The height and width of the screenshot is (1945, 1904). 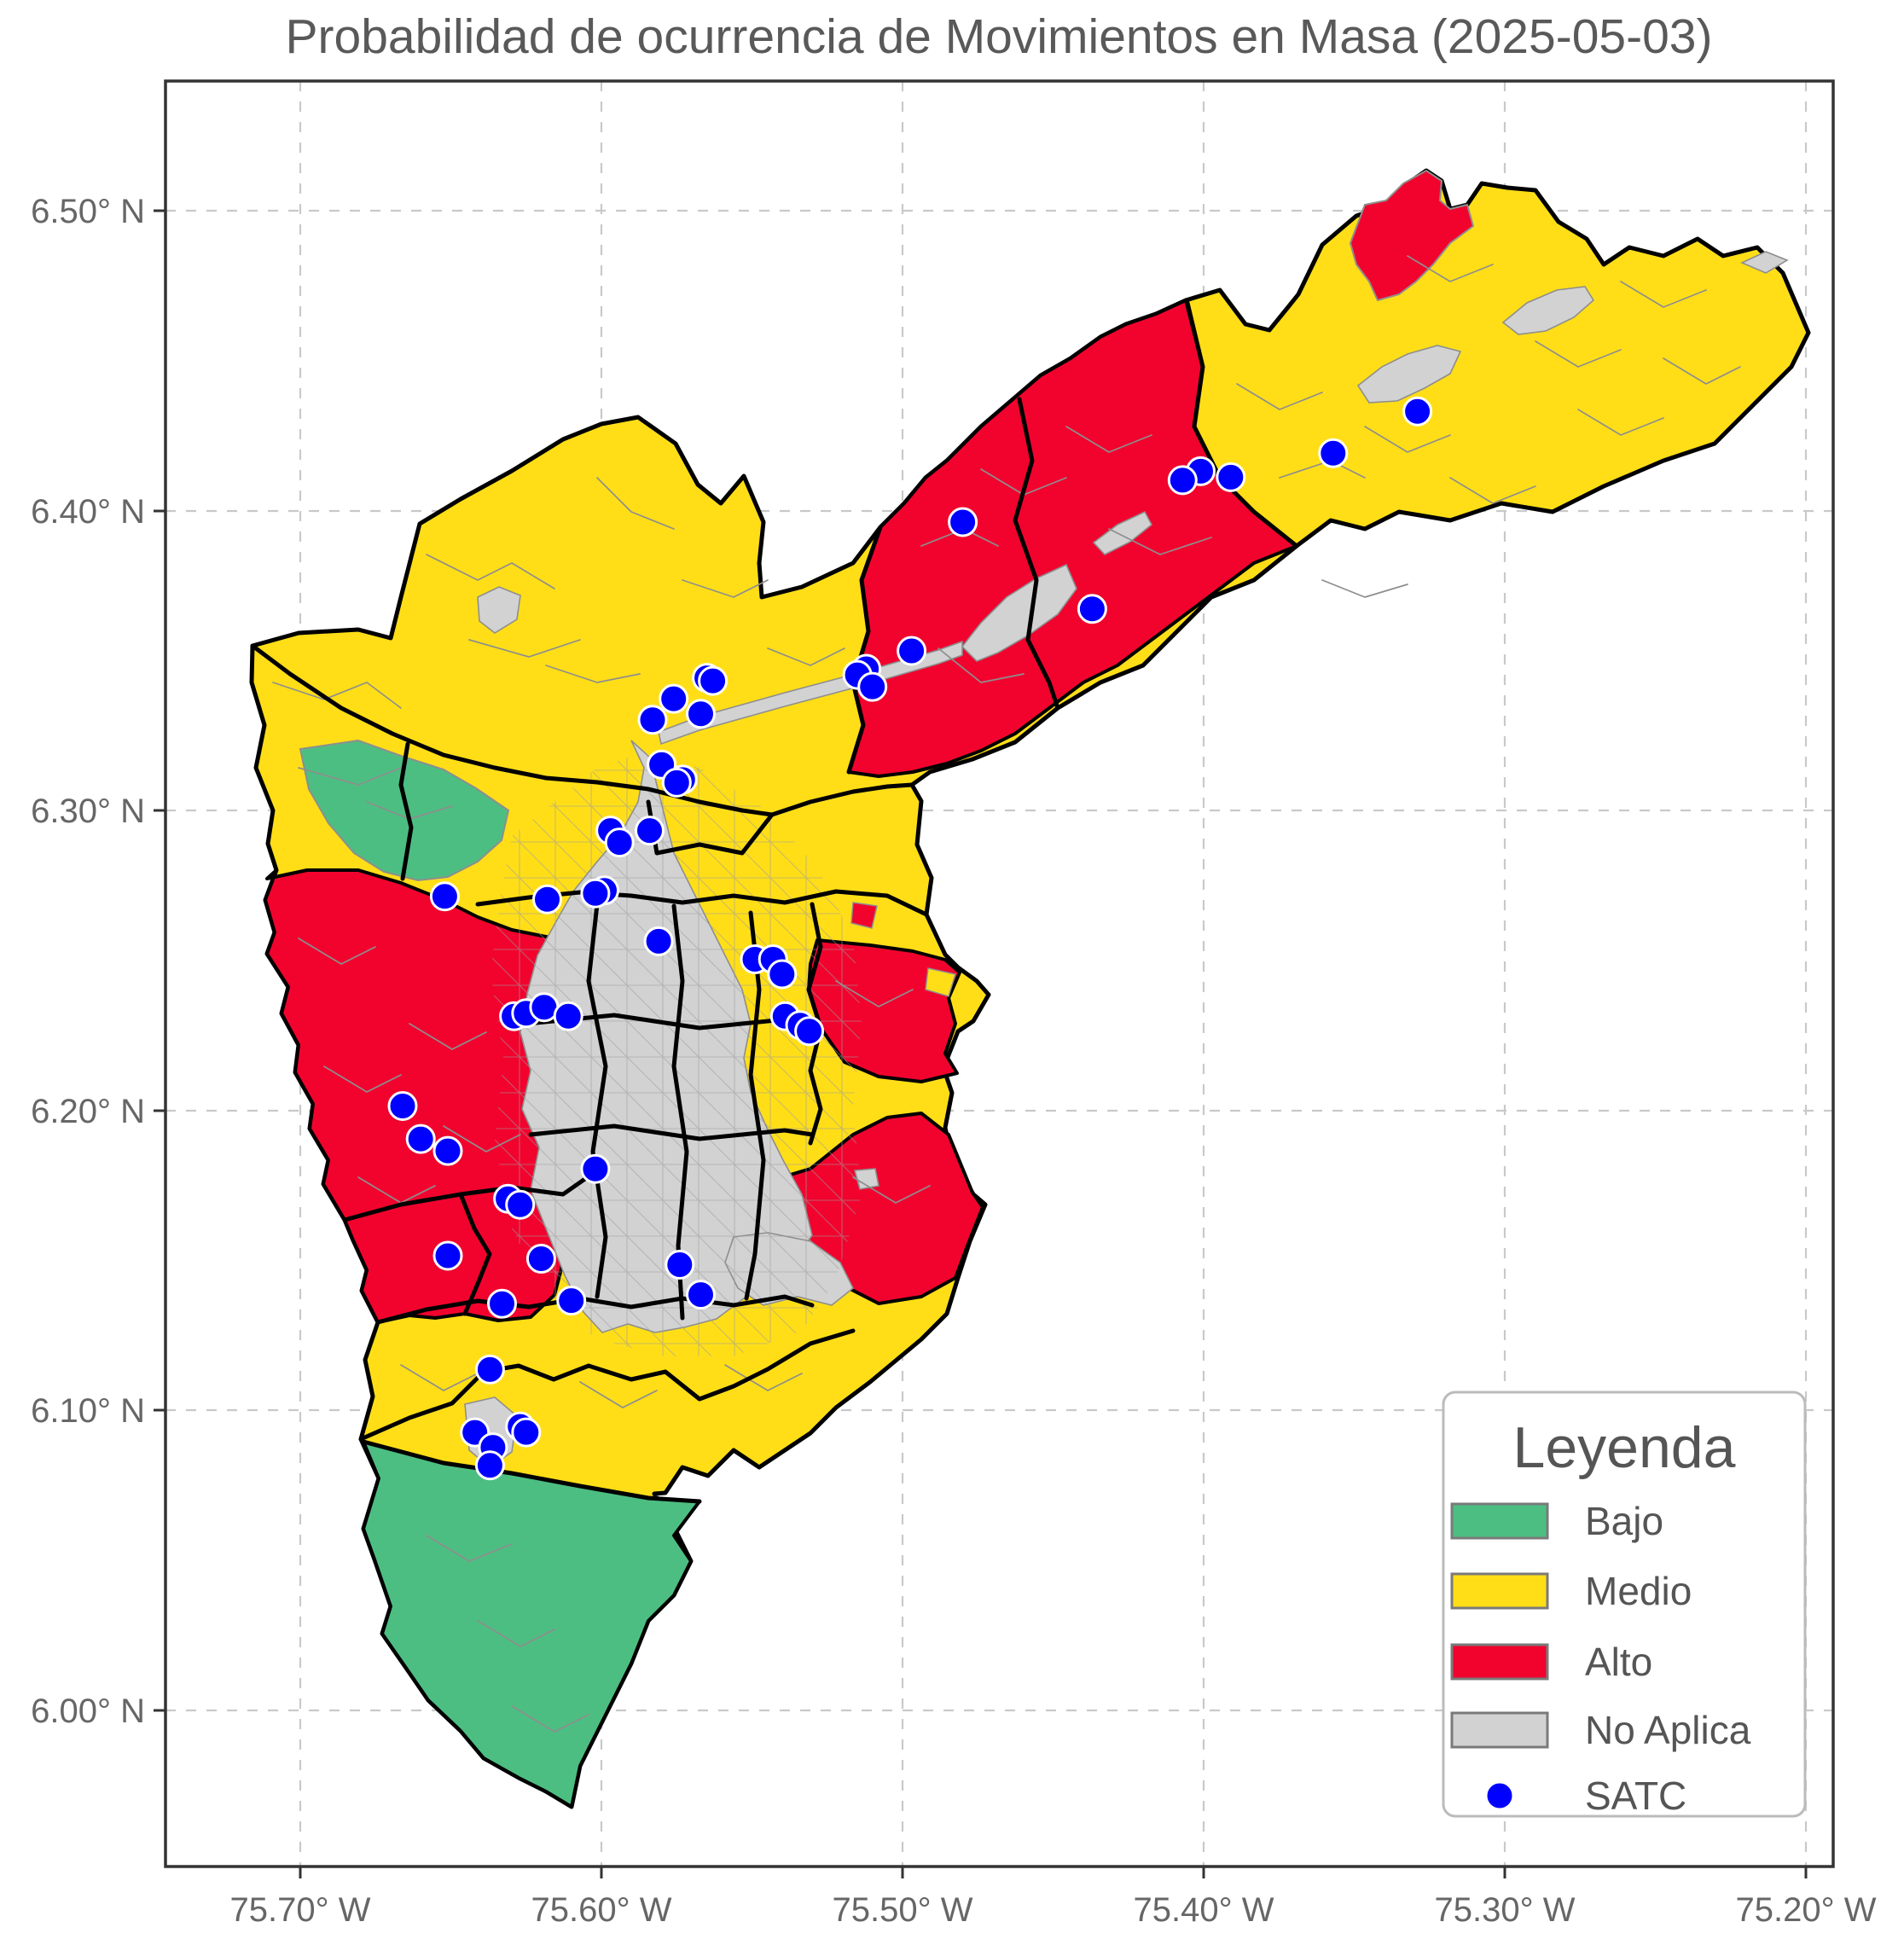 What do you see at coordinates (601, 1910) in the screenshot?
I see `x-tick-7560: 75.60° W` at bounding box center [601, 1910].